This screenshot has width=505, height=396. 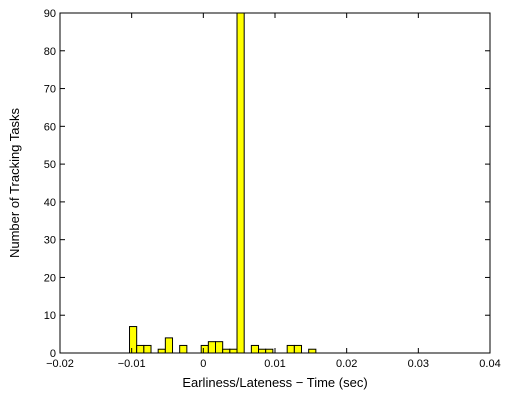 I want to click on x-tick-label: −0.02, so click(x=60, y=364).